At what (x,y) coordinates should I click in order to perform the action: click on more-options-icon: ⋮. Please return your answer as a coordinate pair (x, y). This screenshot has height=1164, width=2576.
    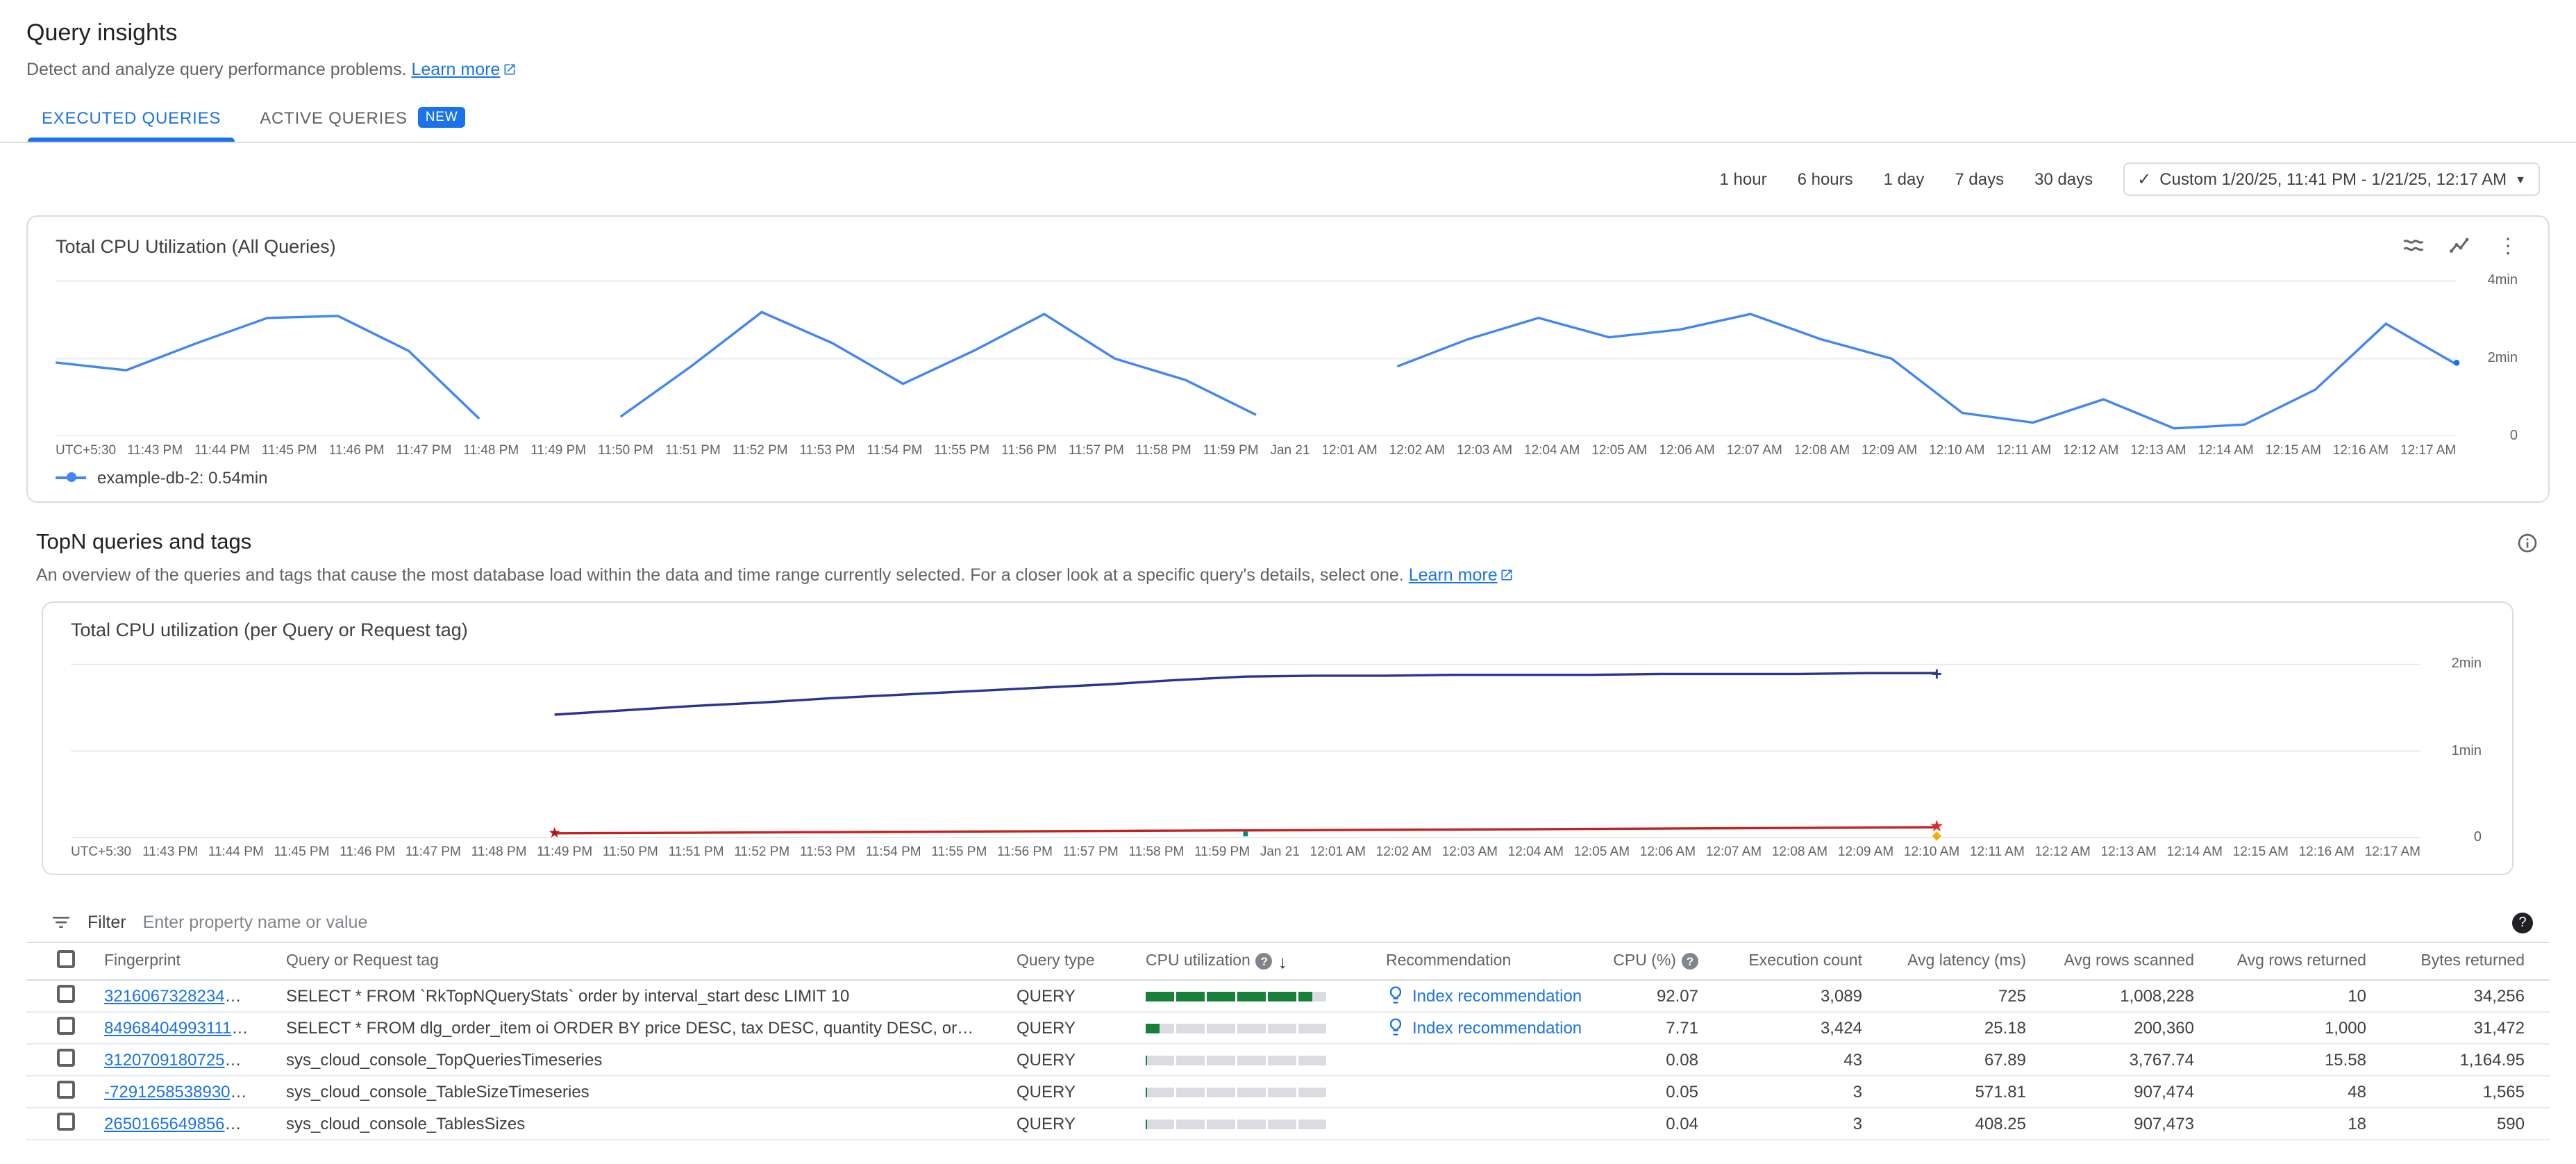
    Looking at the image, I should click on (2508, 246).